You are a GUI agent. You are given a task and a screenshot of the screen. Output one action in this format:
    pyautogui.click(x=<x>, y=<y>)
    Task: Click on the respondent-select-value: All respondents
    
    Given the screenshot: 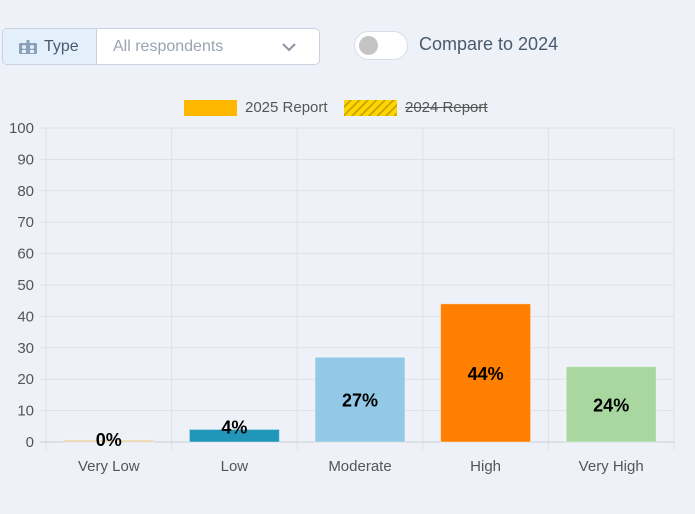 What is the action you would take?
    pyautogui.click(x=168, y=46)
    